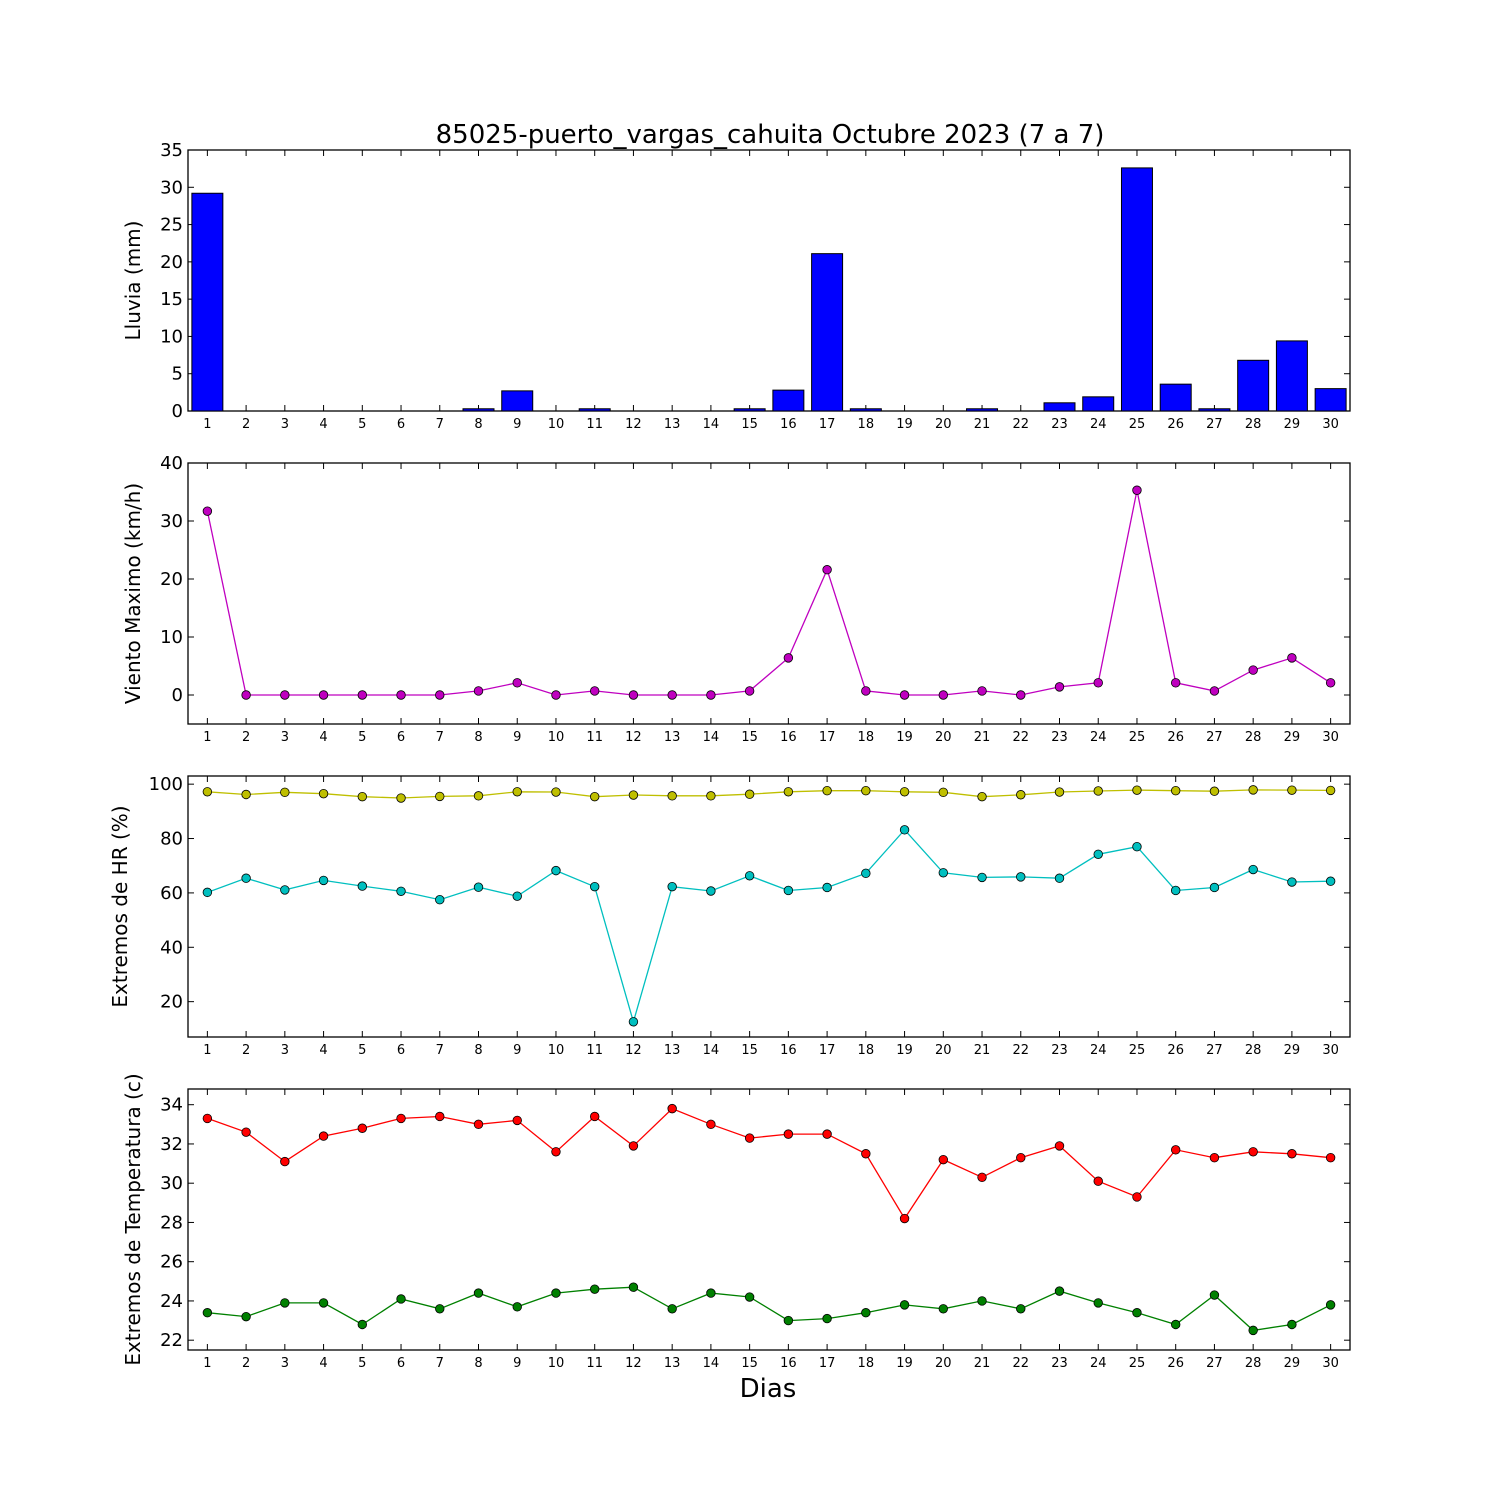  What do you see at coordinates (904, 1050) in the screenshot?
I see `x-tick-label: 19` at bounding box center [904, 1050].